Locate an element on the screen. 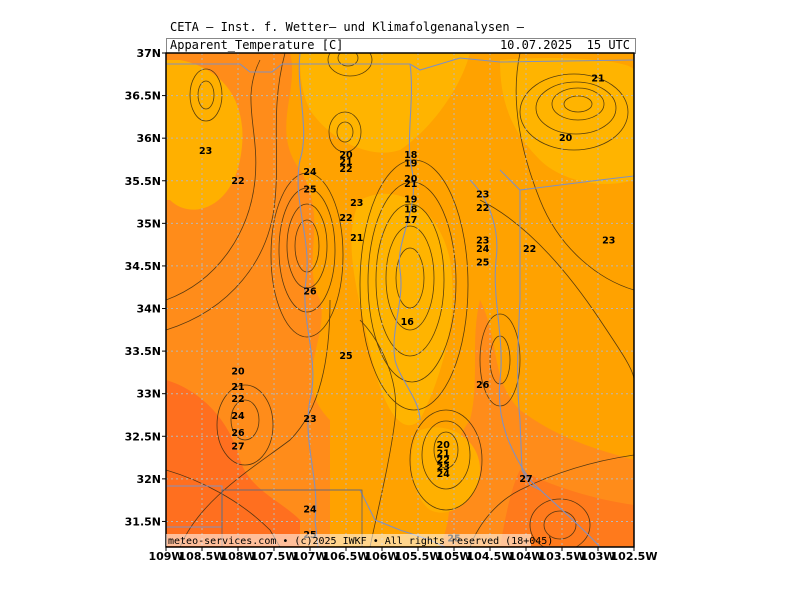 The image size is (800, 600). cool-region-north is located at coordinates (385, 103).